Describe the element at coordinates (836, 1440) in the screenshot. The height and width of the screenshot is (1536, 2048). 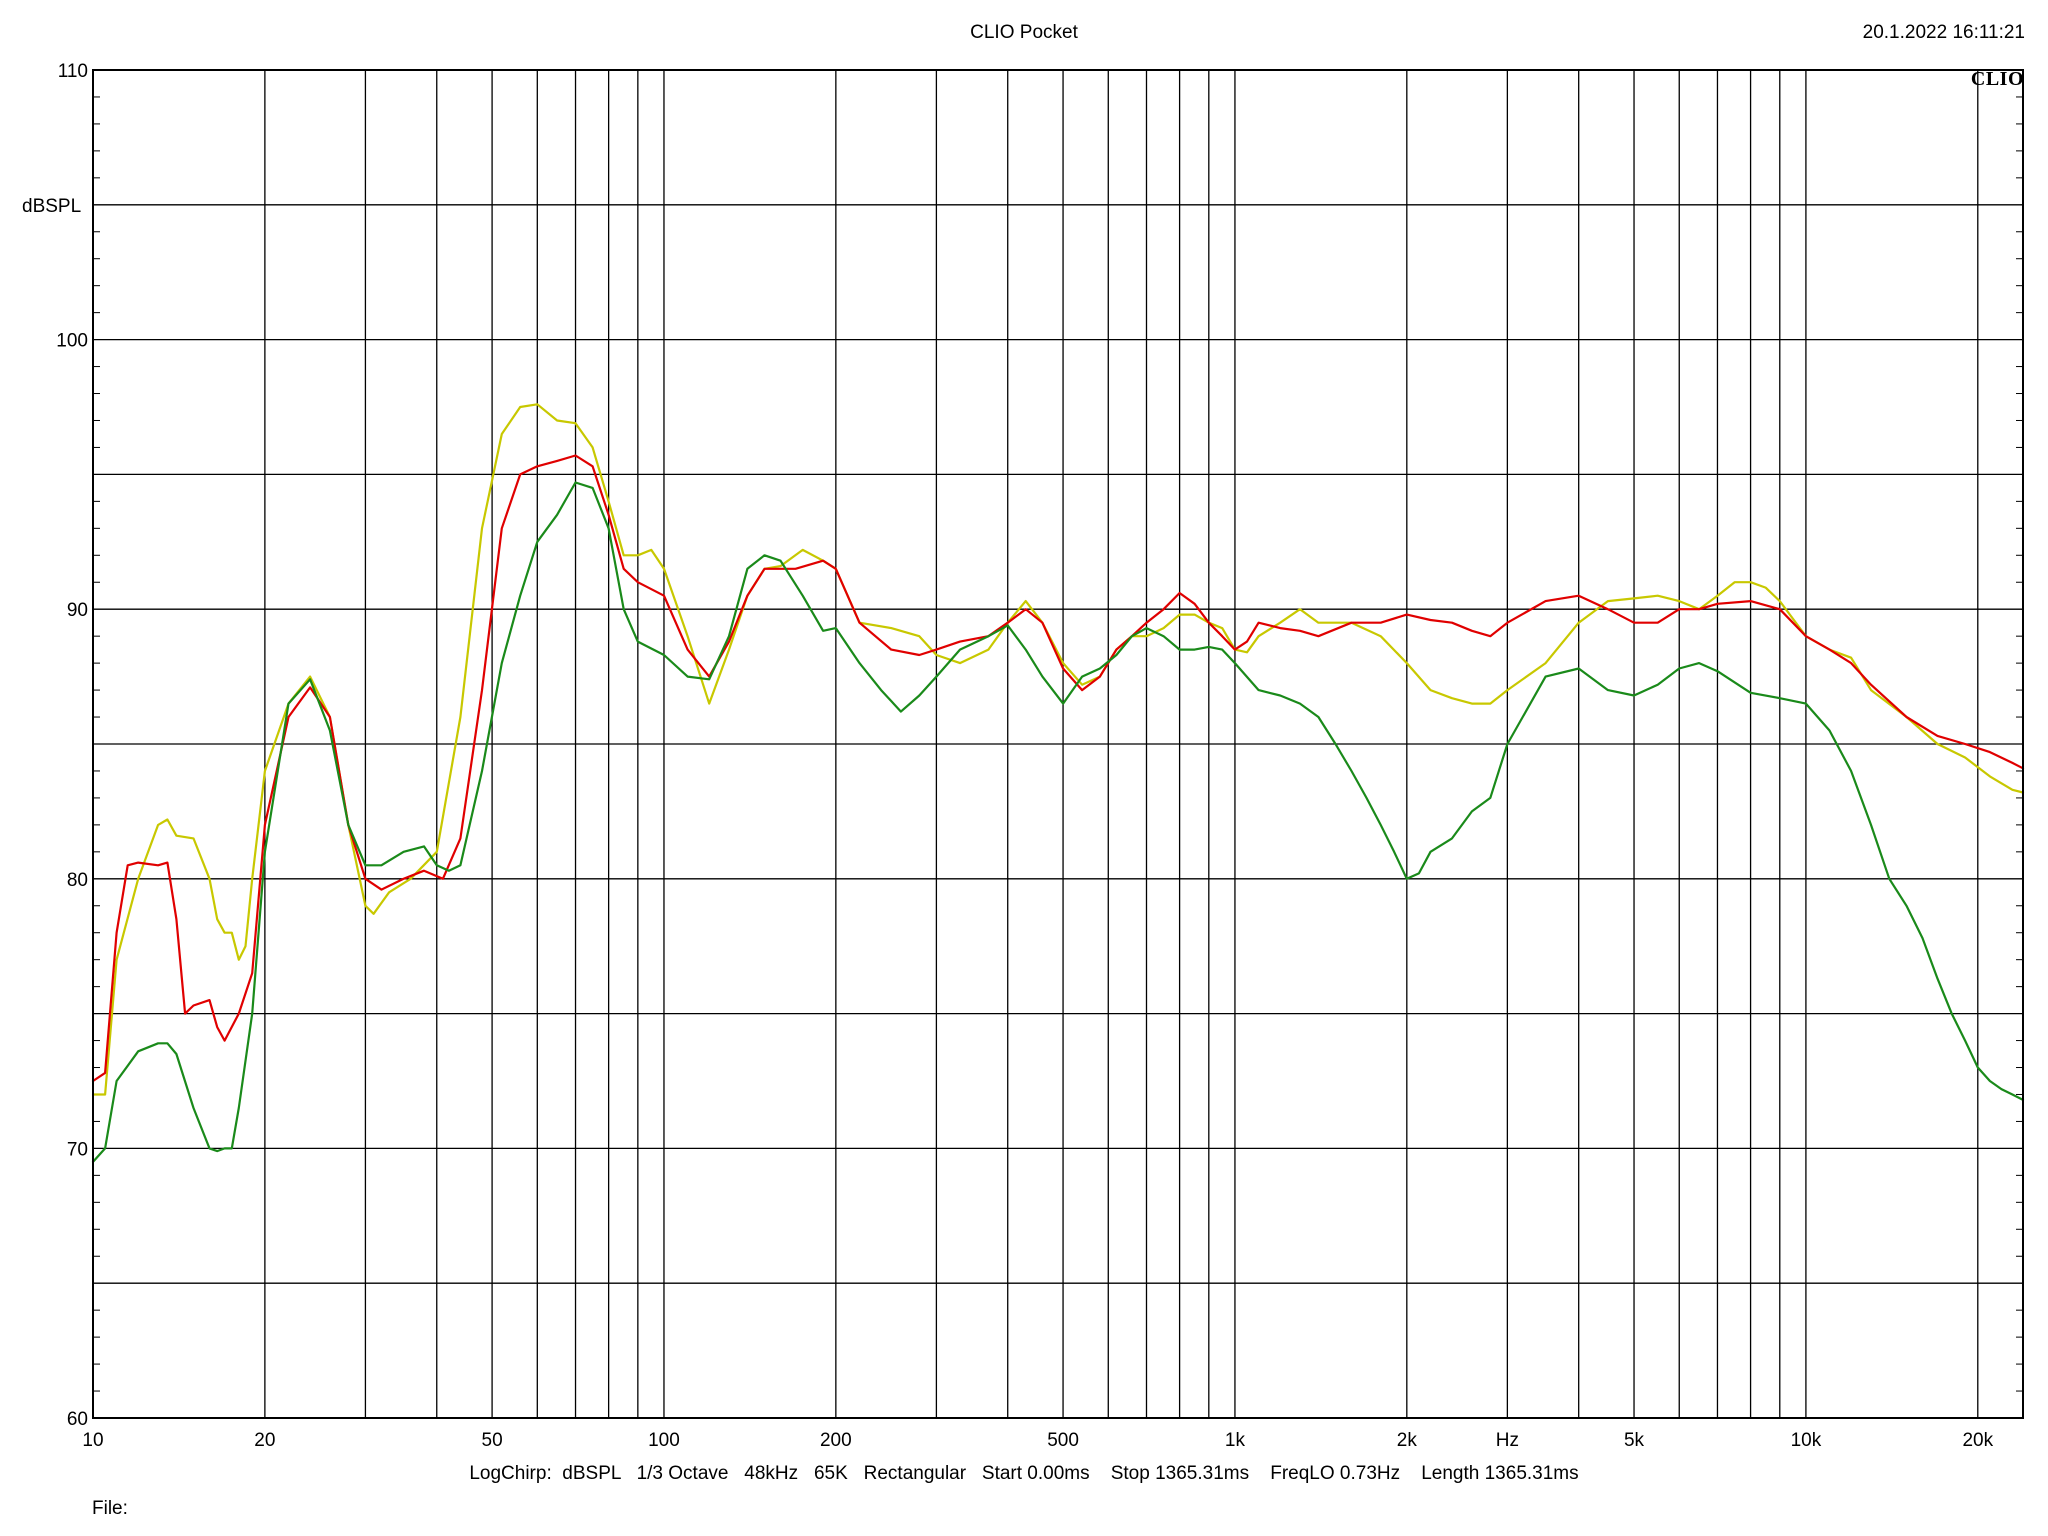
I see `x-tick-label: 200` at that location.